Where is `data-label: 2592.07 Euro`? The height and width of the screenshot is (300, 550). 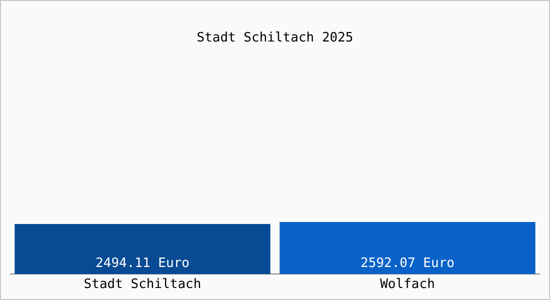 data-label: 2592.07 Euro is located at coordinates (407, 263).